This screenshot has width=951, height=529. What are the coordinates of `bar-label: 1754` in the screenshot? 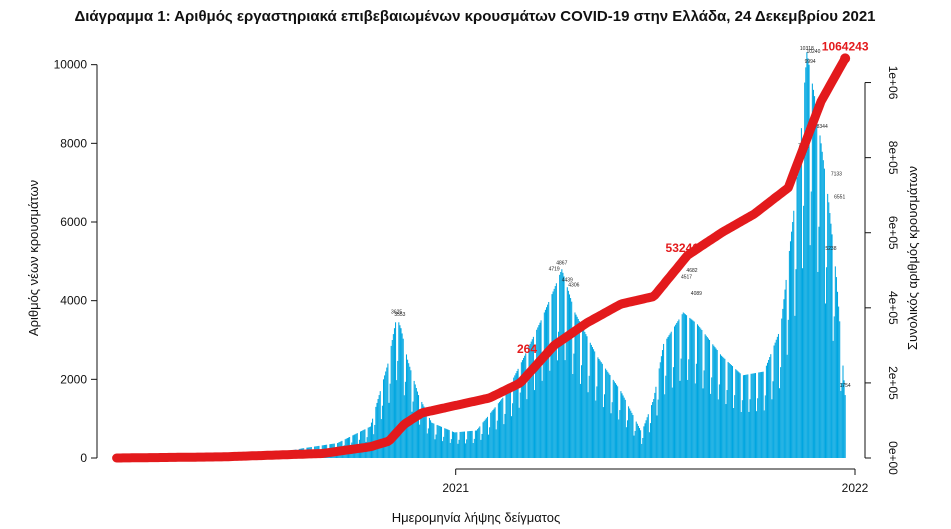 It's located at (845, 386).